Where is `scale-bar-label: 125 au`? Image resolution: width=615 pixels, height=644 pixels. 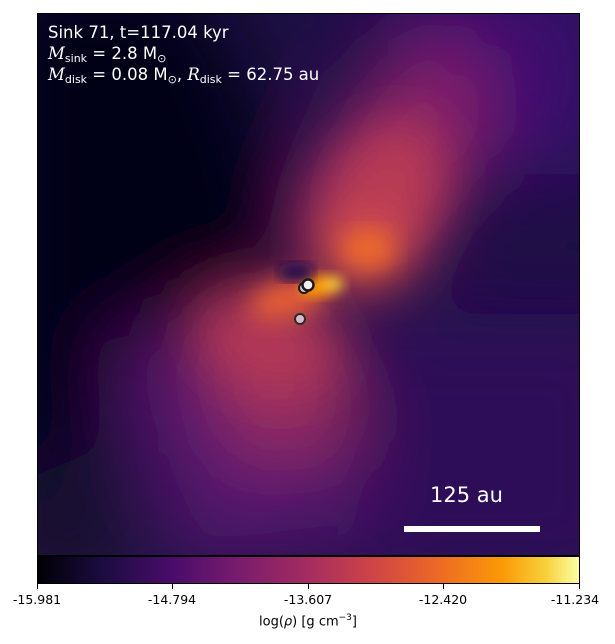 scale-bar-label: 125 au is located at coordinates (466, 495).